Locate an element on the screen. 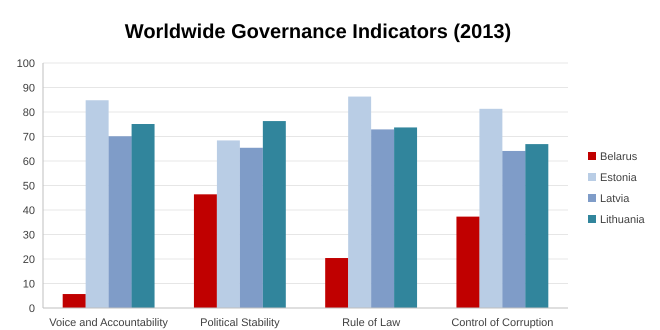  y-tick-label: 40 is located at coordinates (28, 210).